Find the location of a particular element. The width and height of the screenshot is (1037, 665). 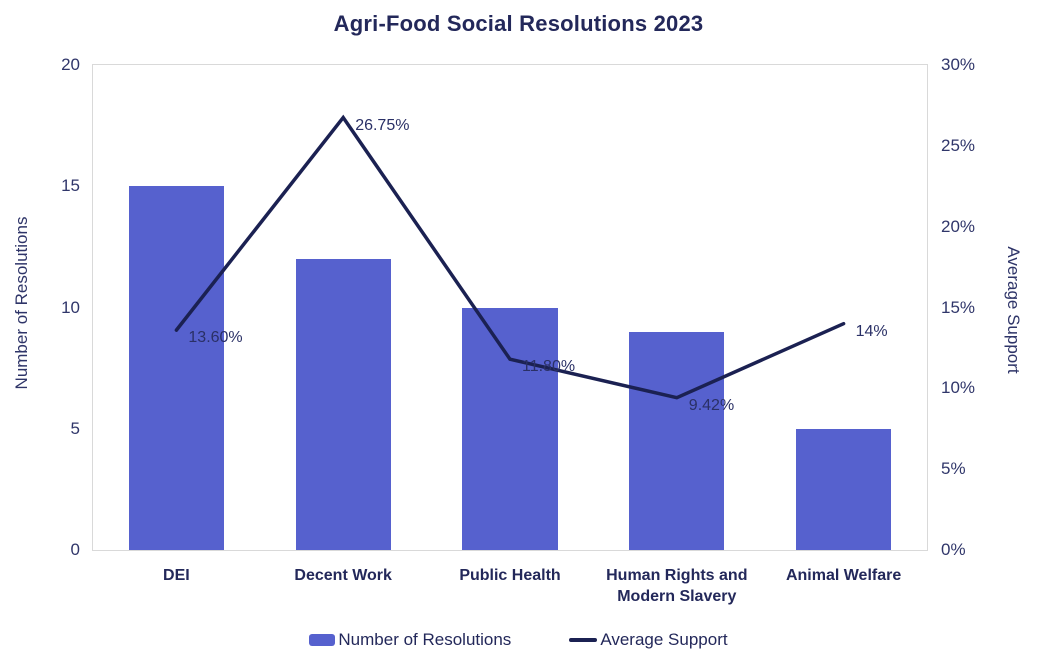

legend-label: Average Support is located at coordinates (664, 639).